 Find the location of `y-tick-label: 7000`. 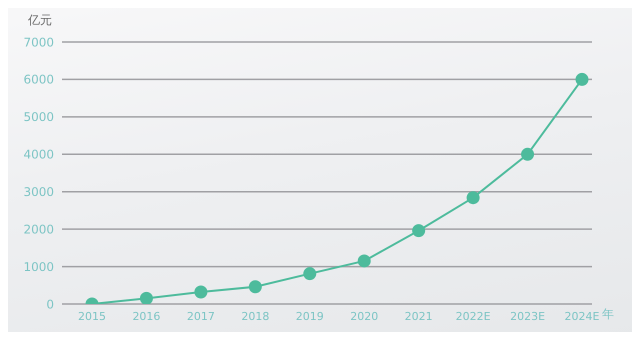

y-tick-label: 7000 is located at coordinates (38, 42).